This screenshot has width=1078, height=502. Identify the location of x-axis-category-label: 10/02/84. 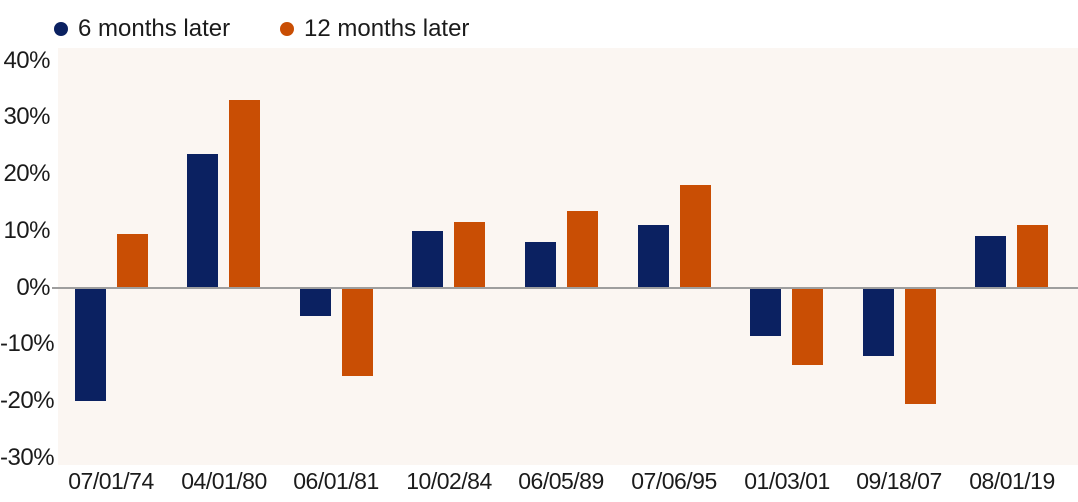
(449, 481).